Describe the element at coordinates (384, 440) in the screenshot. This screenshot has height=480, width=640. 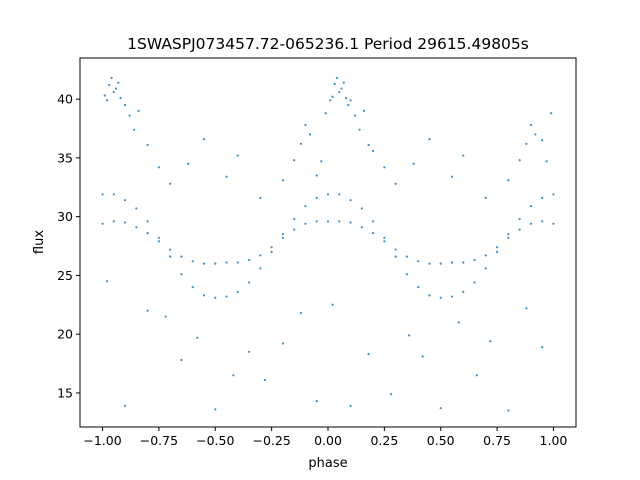
I see `x-tick-label: 0.25` at that location.